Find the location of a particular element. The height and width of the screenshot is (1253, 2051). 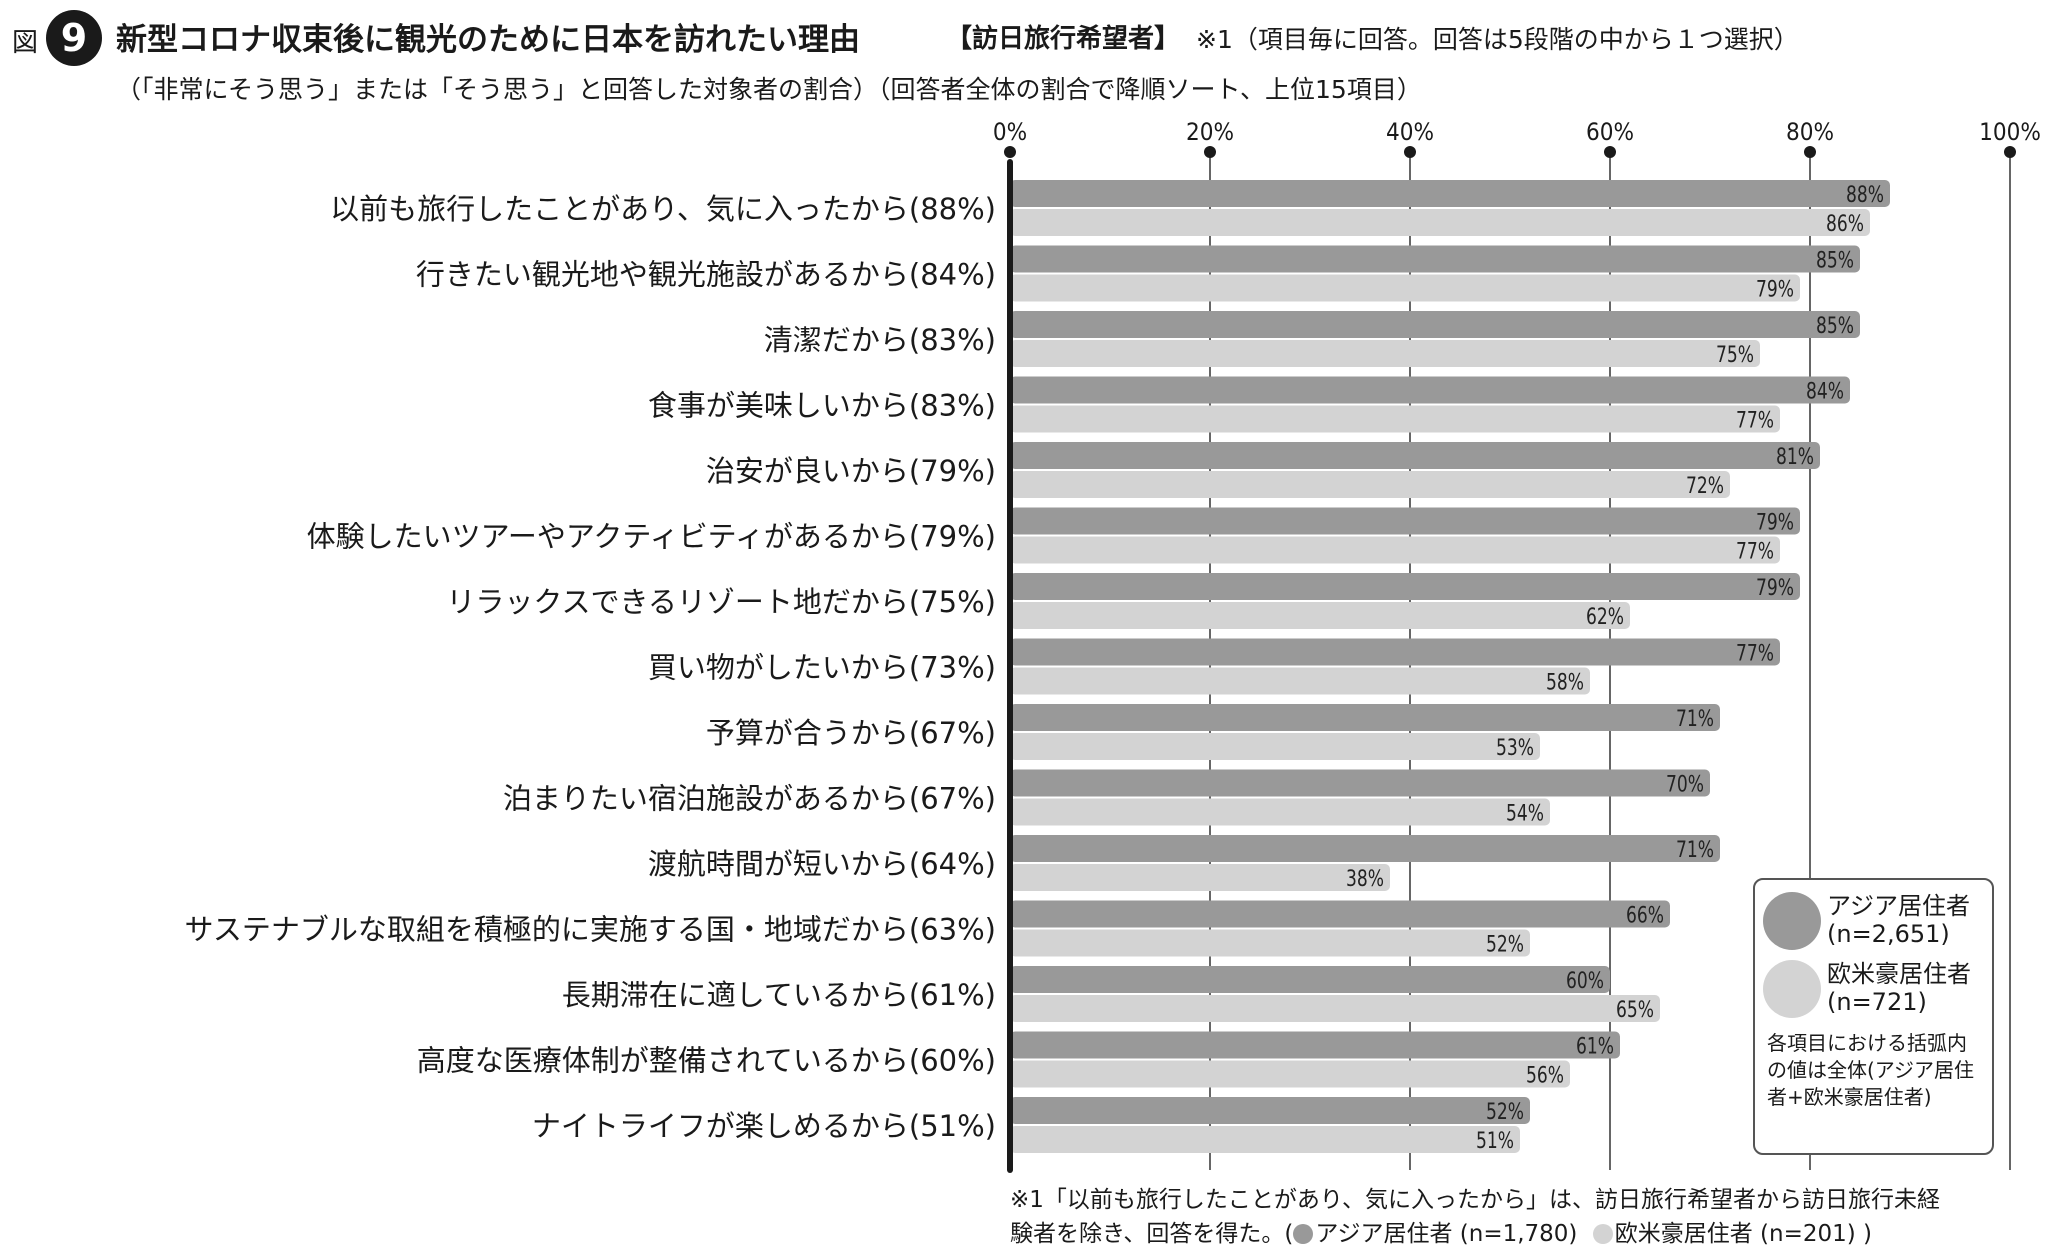

tick-label: 100% is located at coordinates (2010, 132).